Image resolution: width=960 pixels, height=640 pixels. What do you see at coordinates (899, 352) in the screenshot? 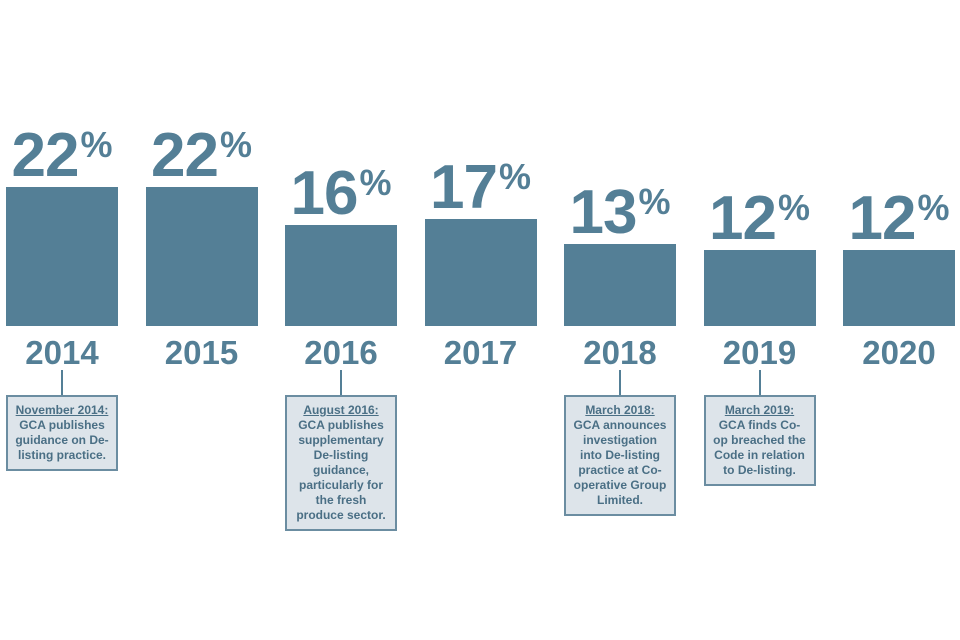
I see `year-label-2020: 2020` at bounding box center [899, 352].